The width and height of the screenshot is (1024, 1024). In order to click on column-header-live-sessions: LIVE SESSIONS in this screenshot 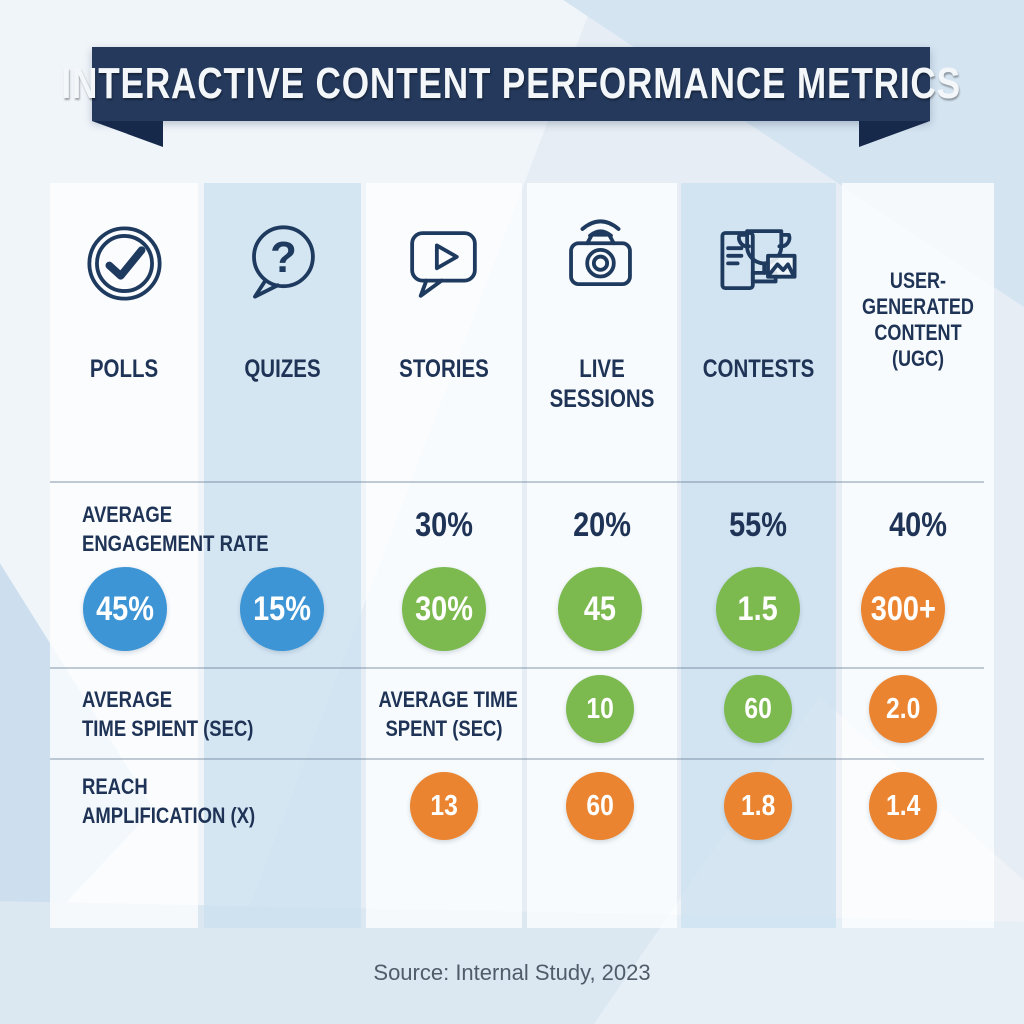, I will do `click(602, 384)`.